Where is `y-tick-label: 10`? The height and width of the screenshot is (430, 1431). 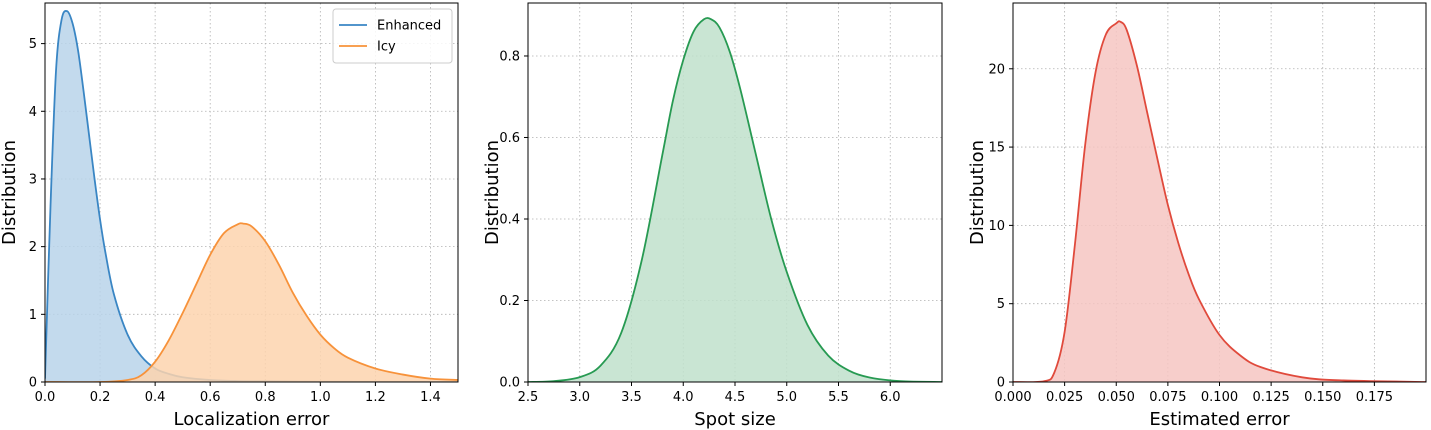 y-tick-label: 10 is located at coordinates (996, 226).